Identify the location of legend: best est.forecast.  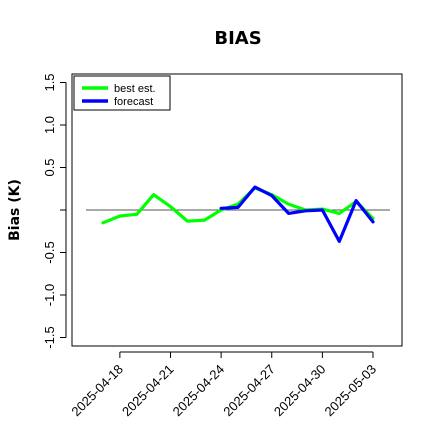
(122, 93).